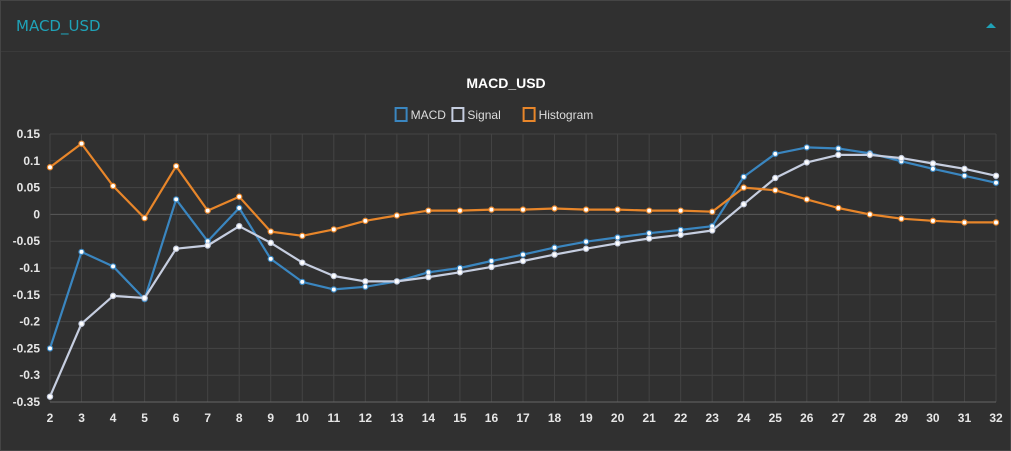  I want to click on x-tick-label: 25, so click(776, 418).